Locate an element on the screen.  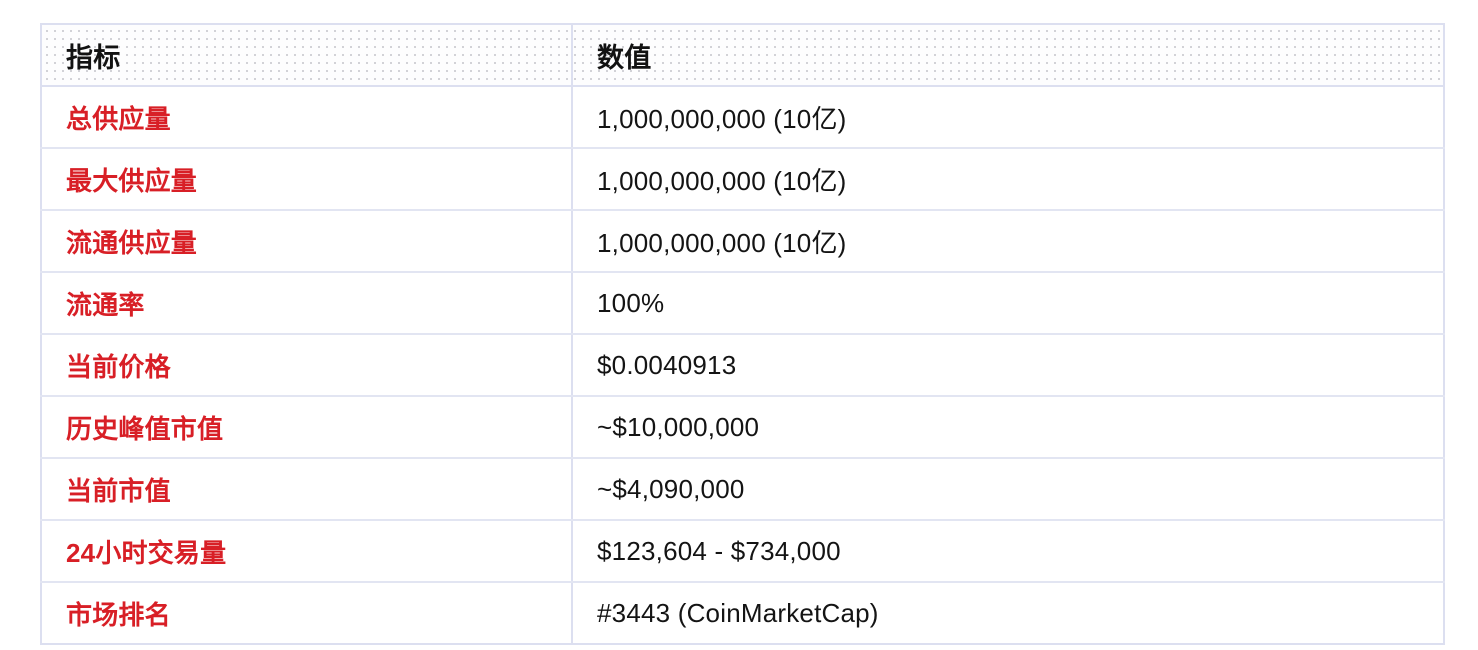
table-row: 24小时交易量 $123,604 - $734,000 is located at coordinates (742, 551).